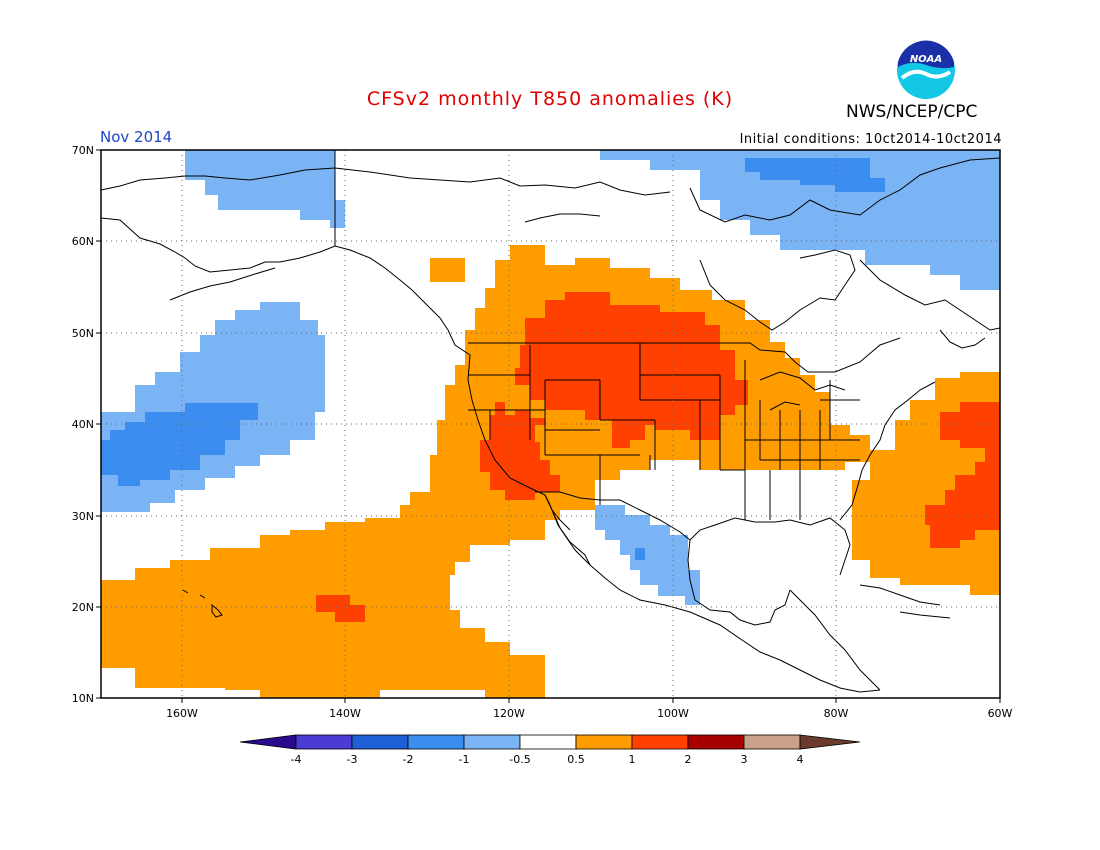 This screenshot has width=1100, height=850. What do you see at coordinates (182, 713) in the screenshot?
I see `lon-label: 160W` at bounding box center [182, 713].